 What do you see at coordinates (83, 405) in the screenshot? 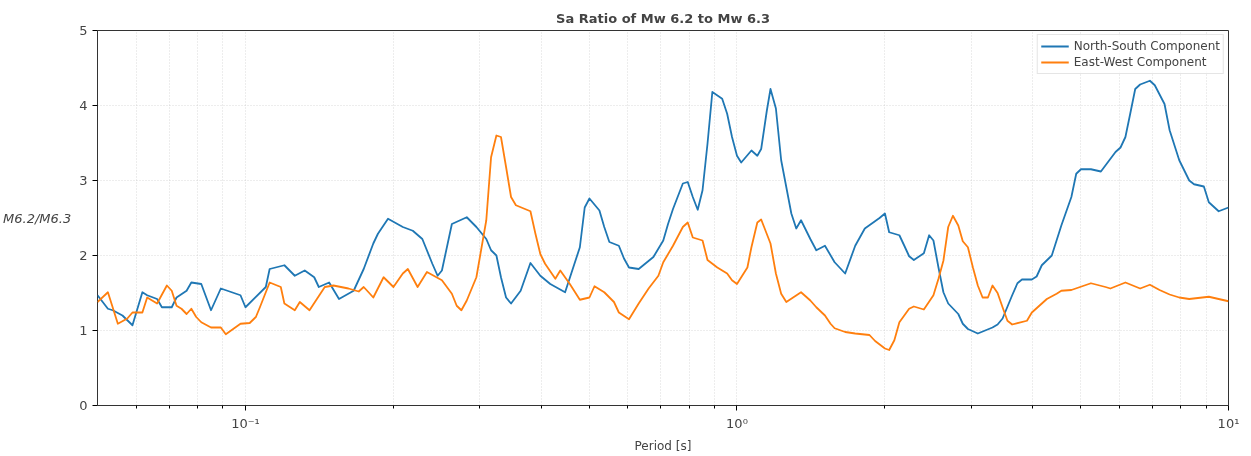
I see `y-tick-label: 0` at bounding box center [83, 405].